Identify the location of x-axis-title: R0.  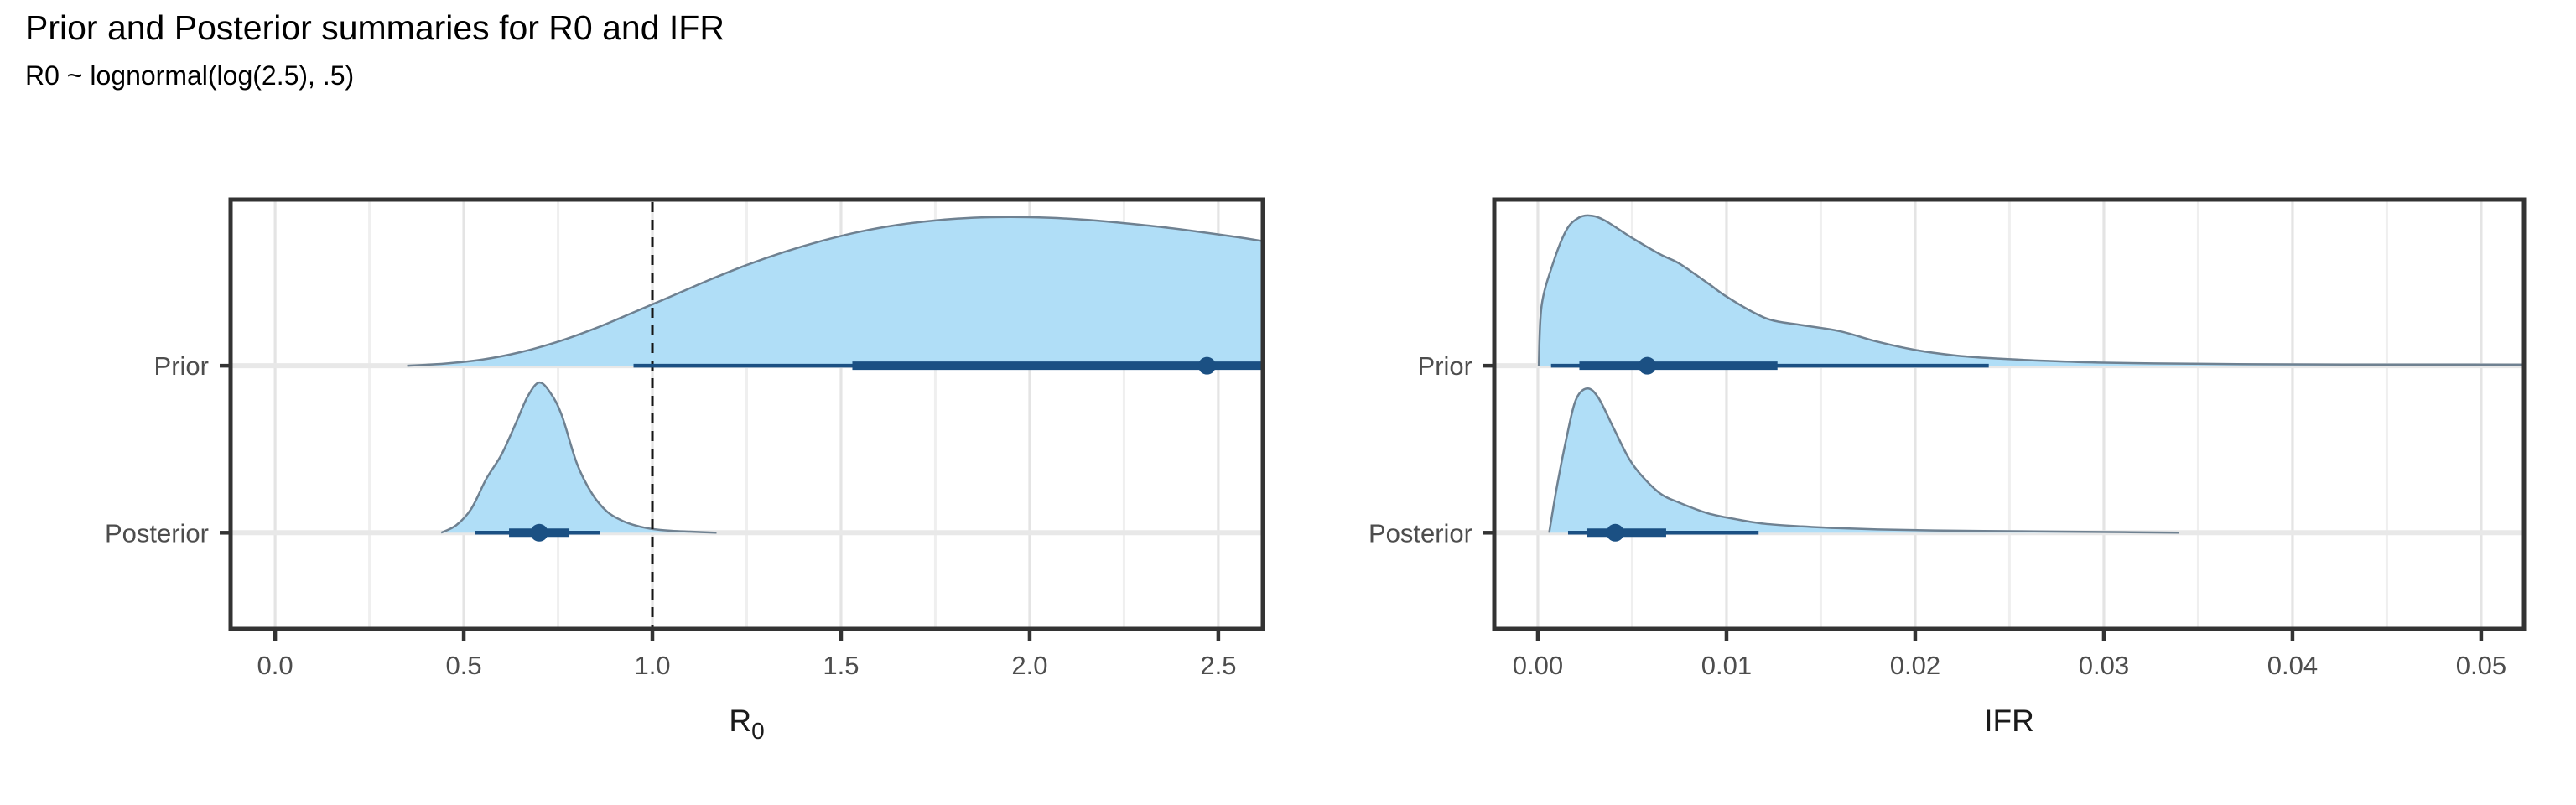
(746, 724).